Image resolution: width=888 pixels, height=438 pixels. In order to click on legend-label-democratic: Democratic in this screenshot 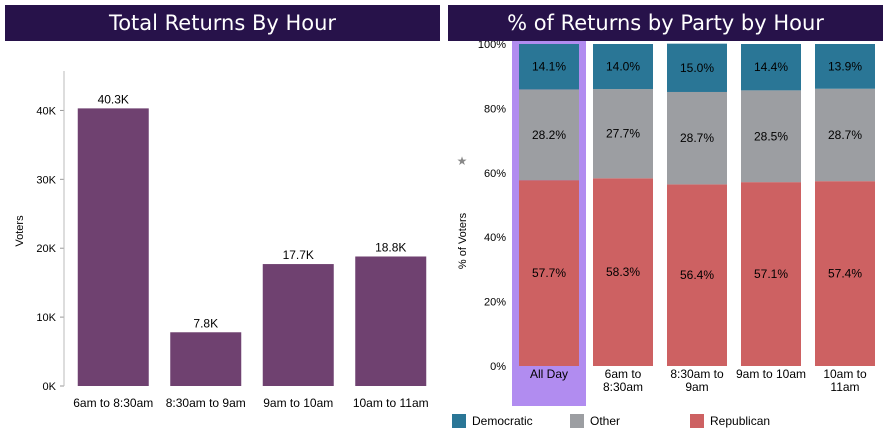, I will do `click(502, 421)`.